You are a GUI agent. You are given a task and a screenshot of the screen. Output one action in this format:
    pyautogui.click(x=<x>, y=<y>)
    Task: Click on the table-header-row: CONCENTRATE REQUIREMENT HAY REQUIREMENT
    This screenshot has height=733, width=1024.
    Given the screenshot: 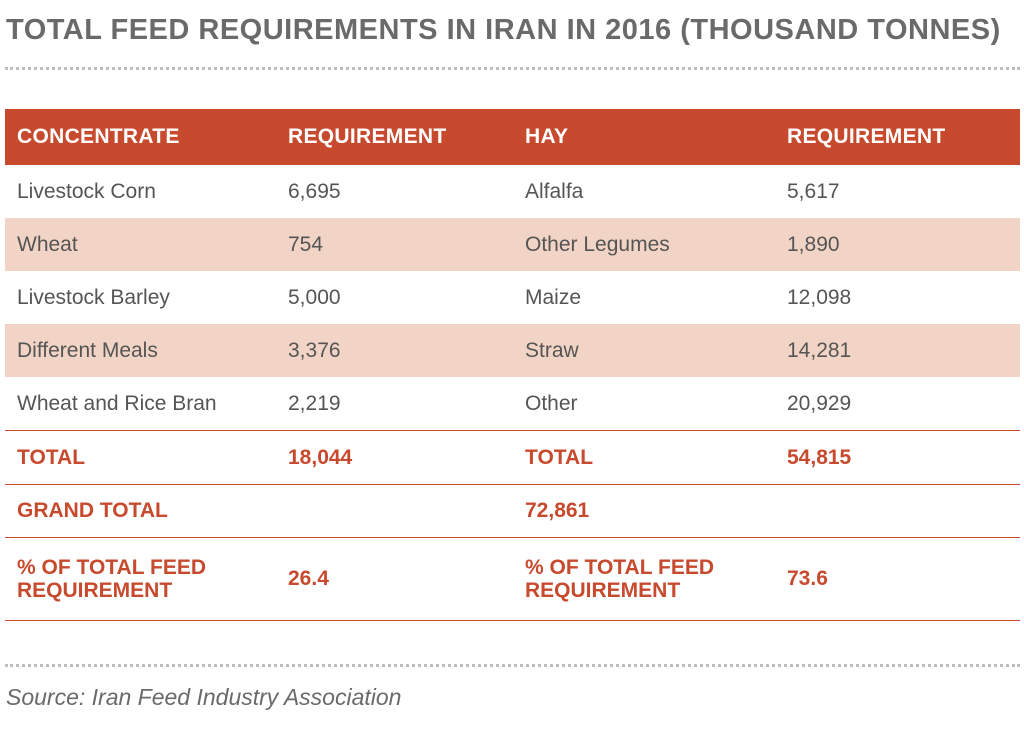 What is the action you would take?
    pyautogui.click(x=512, y=137)
    